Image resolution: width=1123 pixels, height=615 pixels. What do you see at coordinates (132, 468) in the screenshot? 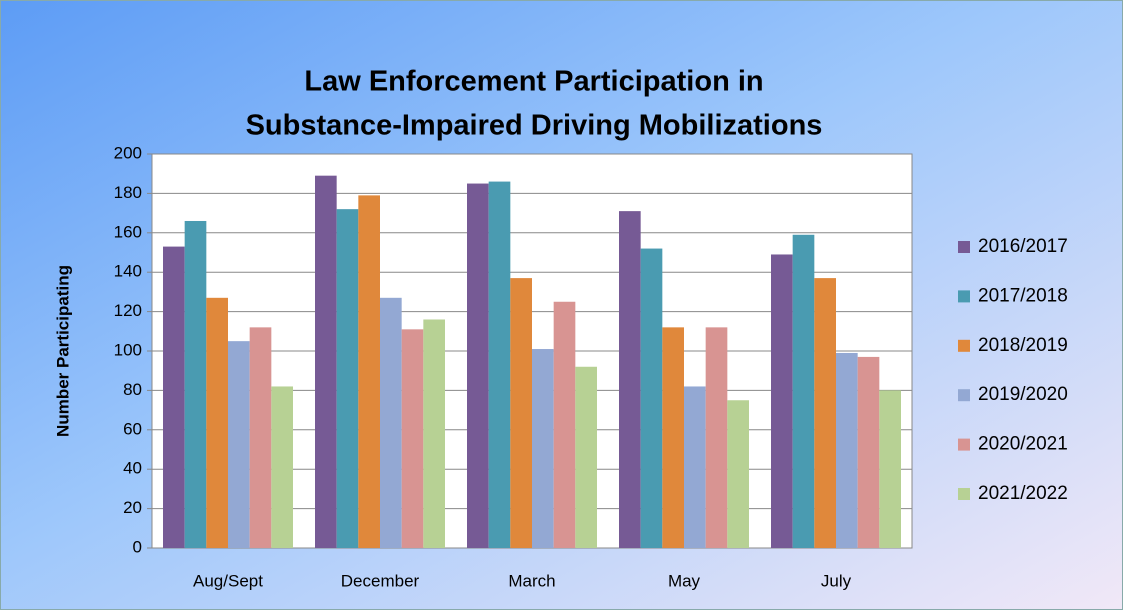
I see `y-tick-label: 40` at bounding box center [132, 468].